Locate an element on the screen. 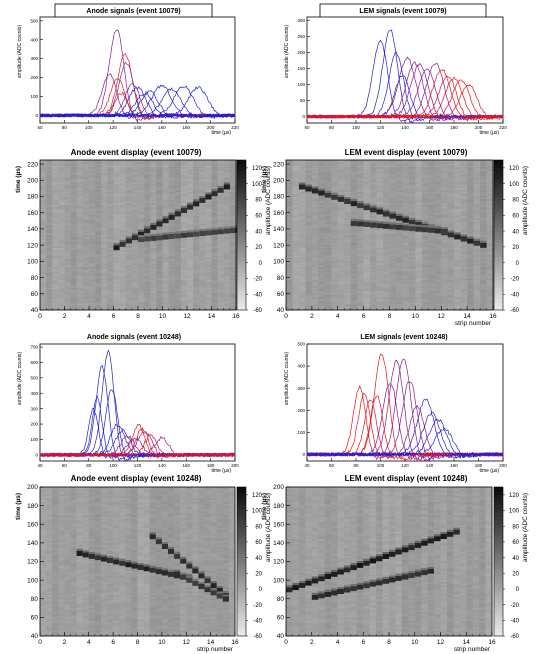  y-axis-label: amplitude (ADC counts) is located at coordinates (20, 51).